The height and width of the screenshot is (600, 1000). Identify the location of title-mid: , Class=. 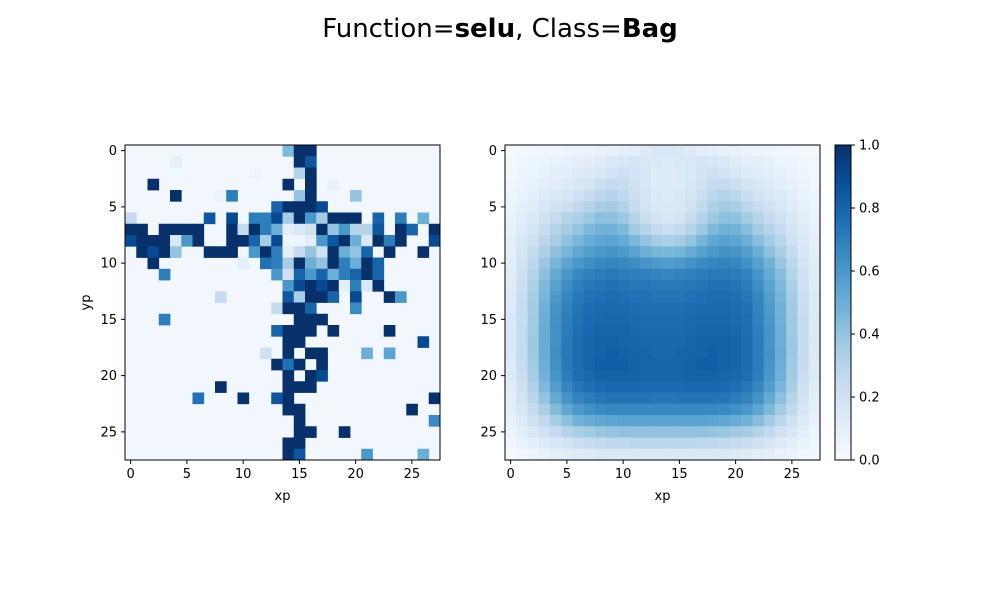
(568, 29).